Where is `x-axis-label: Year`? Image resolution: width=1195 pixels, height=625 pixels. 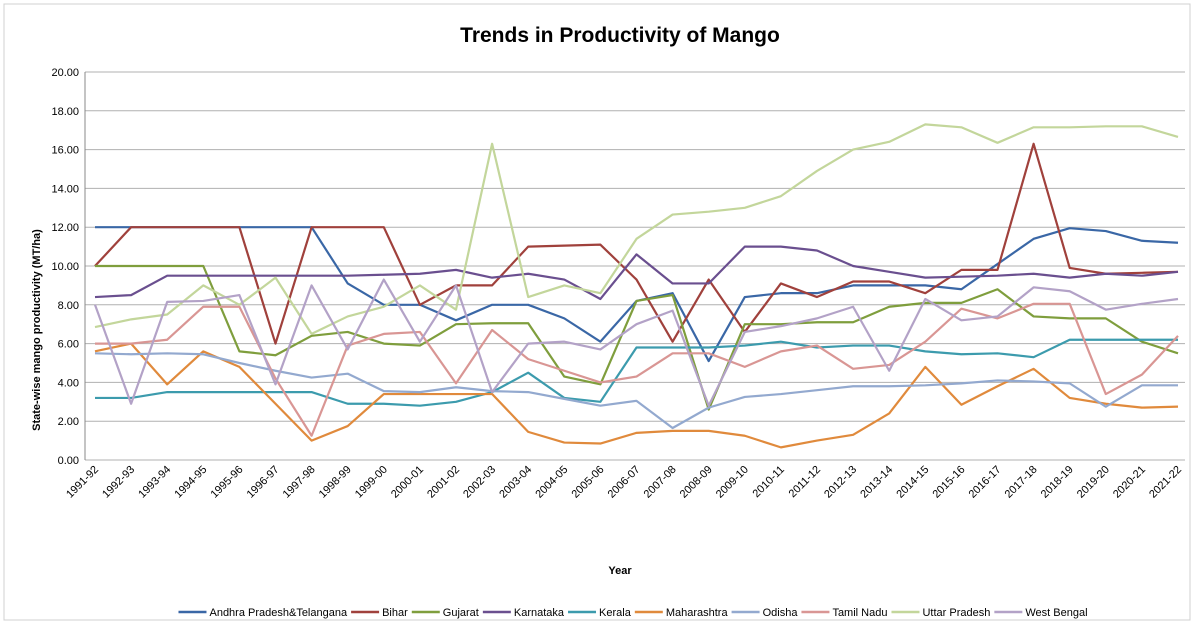 x-axis-label: Year is located at coordinates (620, 571).